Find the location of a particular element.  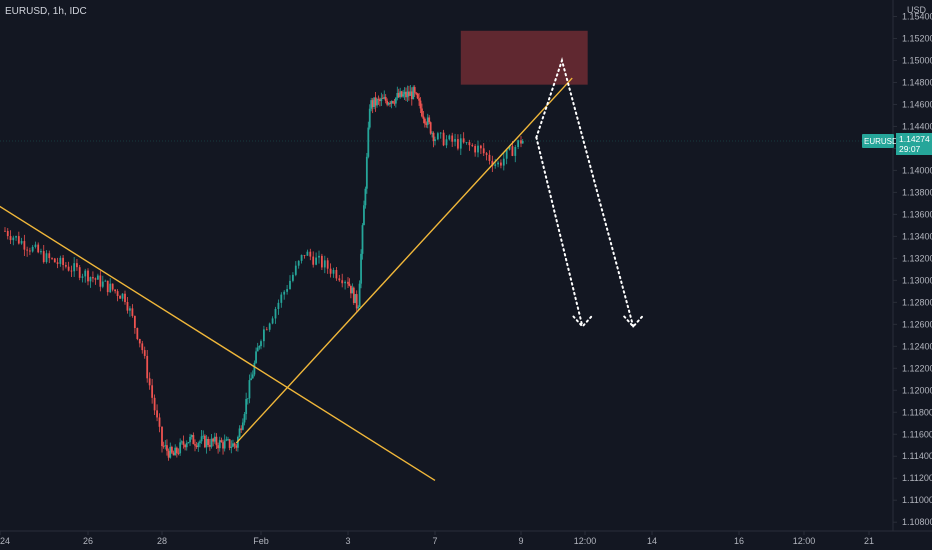

price-tick-label: 1.15200 is located at coordinates (917, 38).